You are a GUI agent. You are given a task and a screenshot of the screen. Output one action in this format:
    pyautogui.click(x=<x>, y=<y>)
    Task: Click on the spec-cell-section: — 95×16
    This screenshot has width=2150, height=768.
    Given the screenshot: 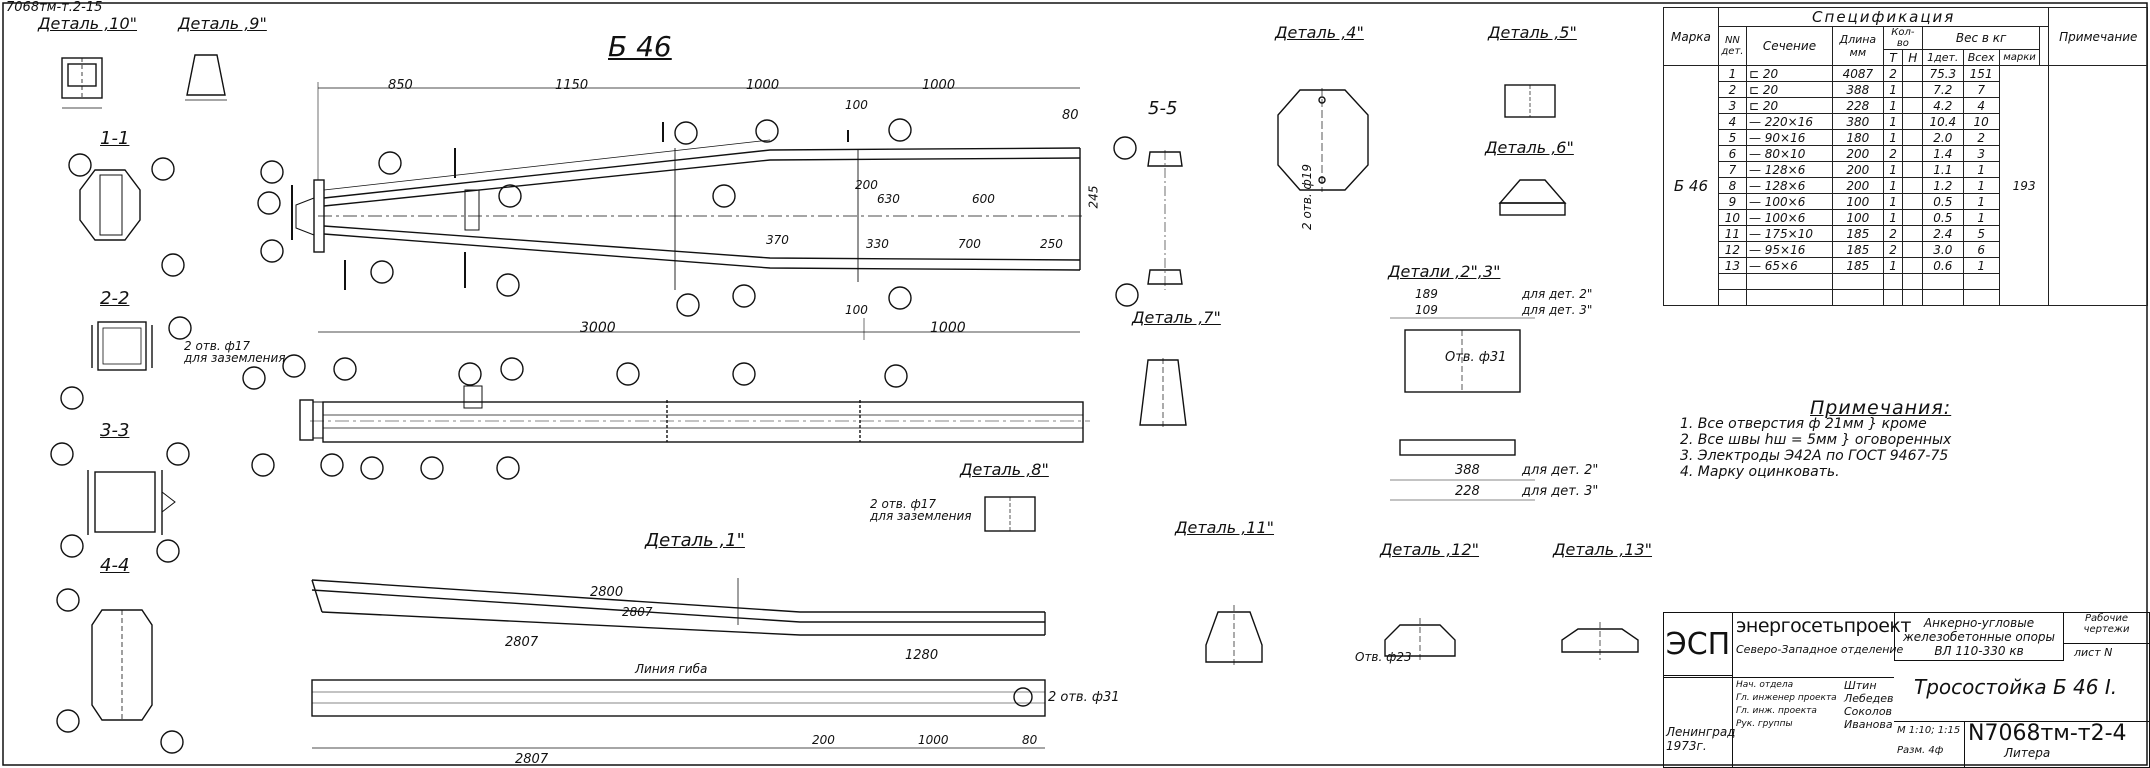 What is the action you would take?
    pyautogui.click(x=1789, y=249)
    